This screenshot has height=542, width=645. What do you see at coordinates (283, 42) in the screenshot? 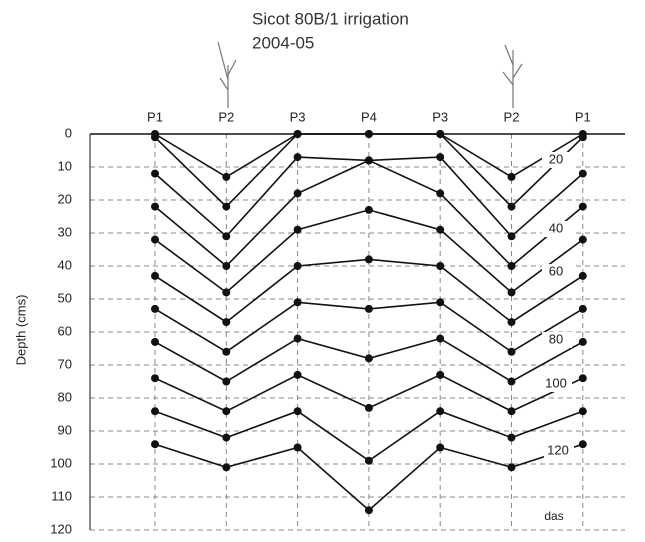
I see `chart-subtitle: 2004-05` at bounding box center [283, 42].